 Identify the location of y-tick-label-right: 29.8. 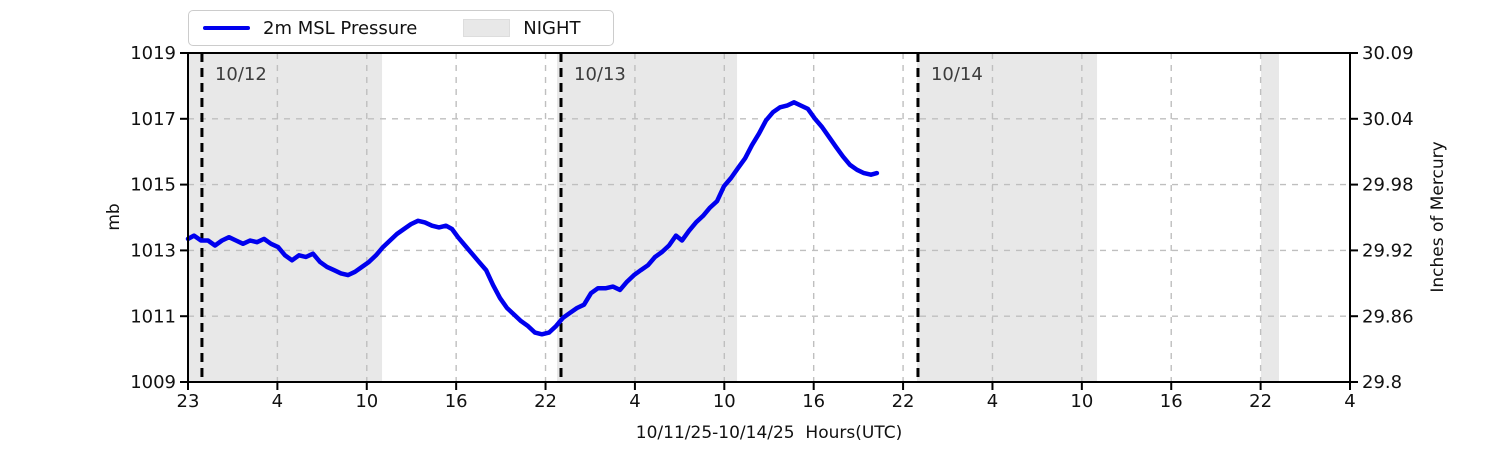
(1382, 382).